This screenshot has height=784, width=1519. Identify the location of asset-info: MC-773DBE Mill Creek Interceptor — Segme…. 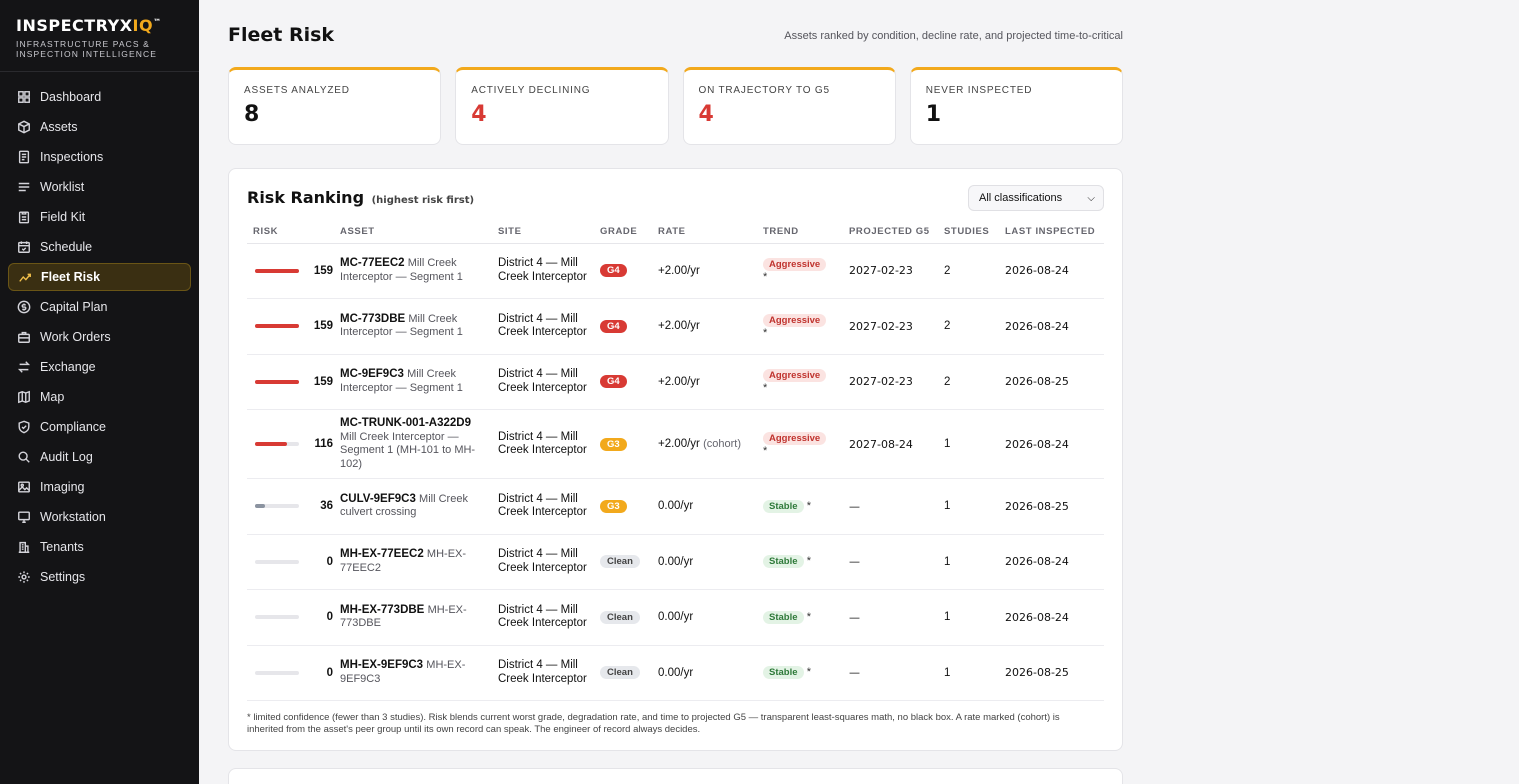
(415, 326).